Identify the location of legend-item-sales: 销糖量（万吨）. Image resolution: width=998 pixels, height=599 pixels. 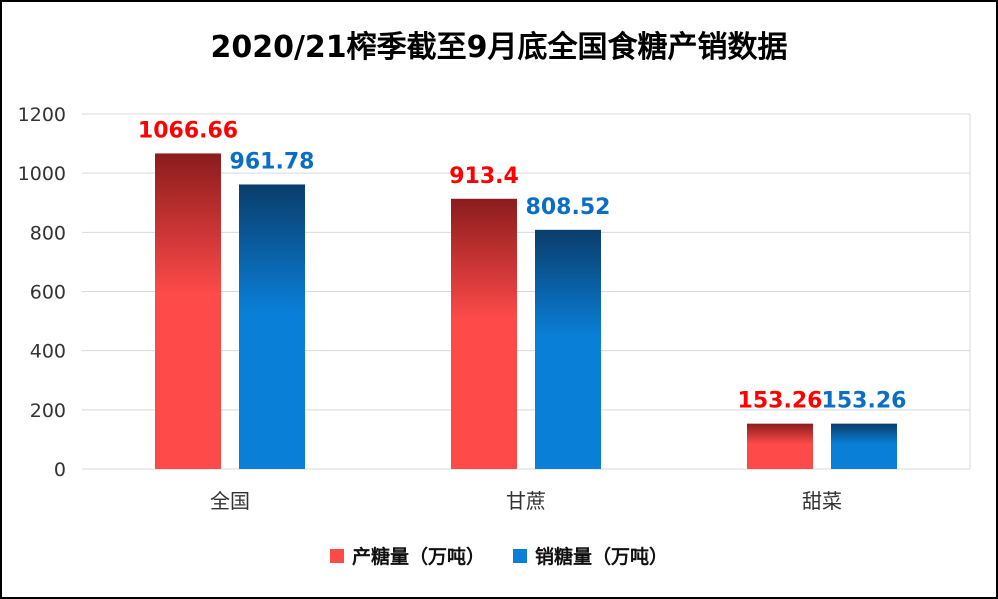
(590, 555).